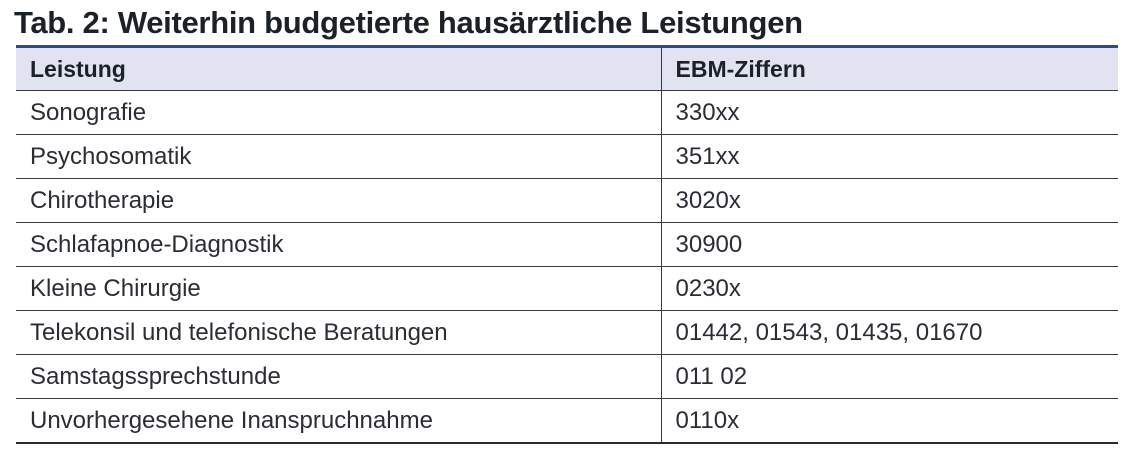  I want to click on cell-ebm-ziffern: 351xx, so click(889, 156).